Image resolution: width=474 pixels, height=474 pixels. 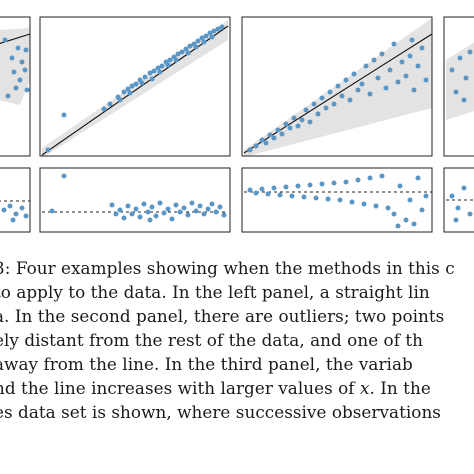 I want to click on panel-3-residuals, so click(x=337, y=200).